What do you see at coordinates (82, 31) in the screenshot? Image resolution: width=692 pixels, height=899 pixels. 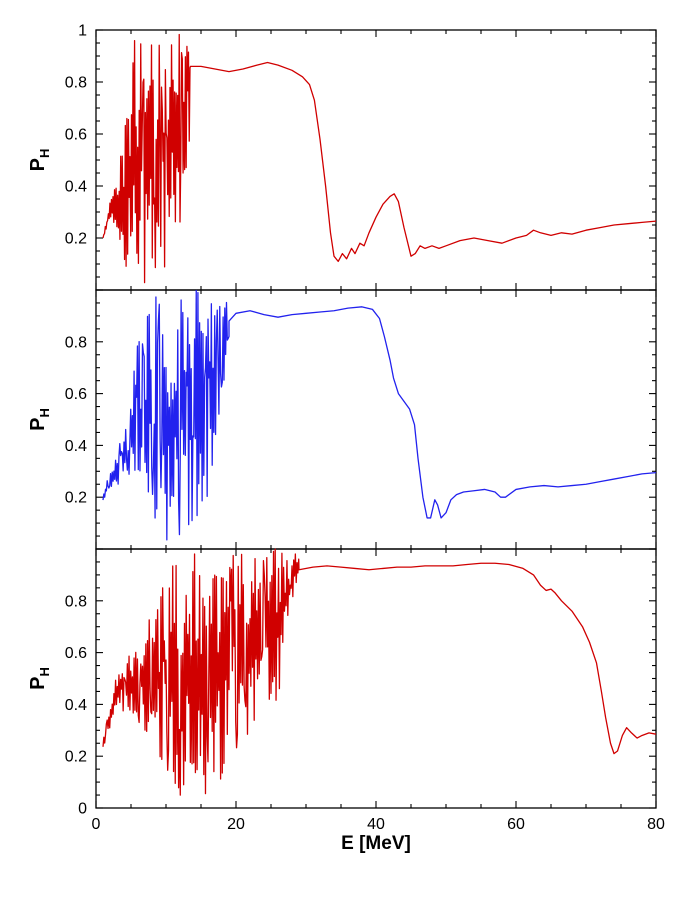 I see `y-tick-label: 1` at bounding box center [82, 31].